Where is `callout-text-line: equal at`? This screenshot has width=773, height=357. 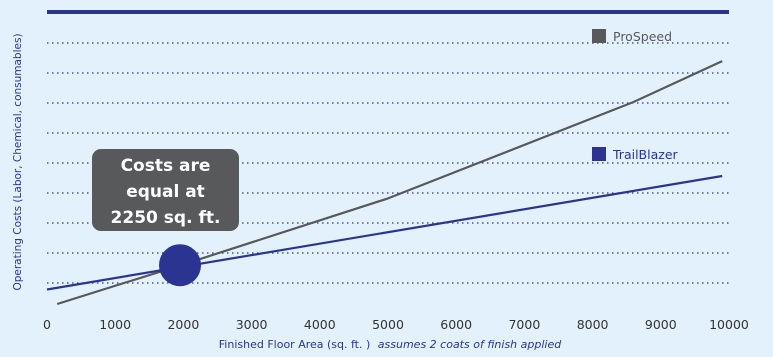 callout-text-line: equal at is located at coordinates (165, 192).